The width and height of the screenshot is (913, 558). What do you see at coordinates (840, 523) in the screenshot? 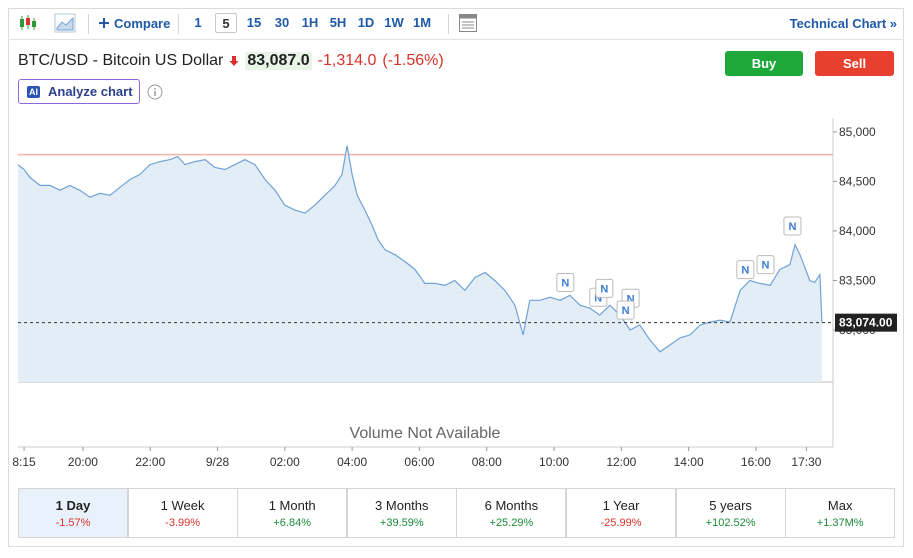
I see `period-change: +1.37M%` at bounding box center [840, 523].